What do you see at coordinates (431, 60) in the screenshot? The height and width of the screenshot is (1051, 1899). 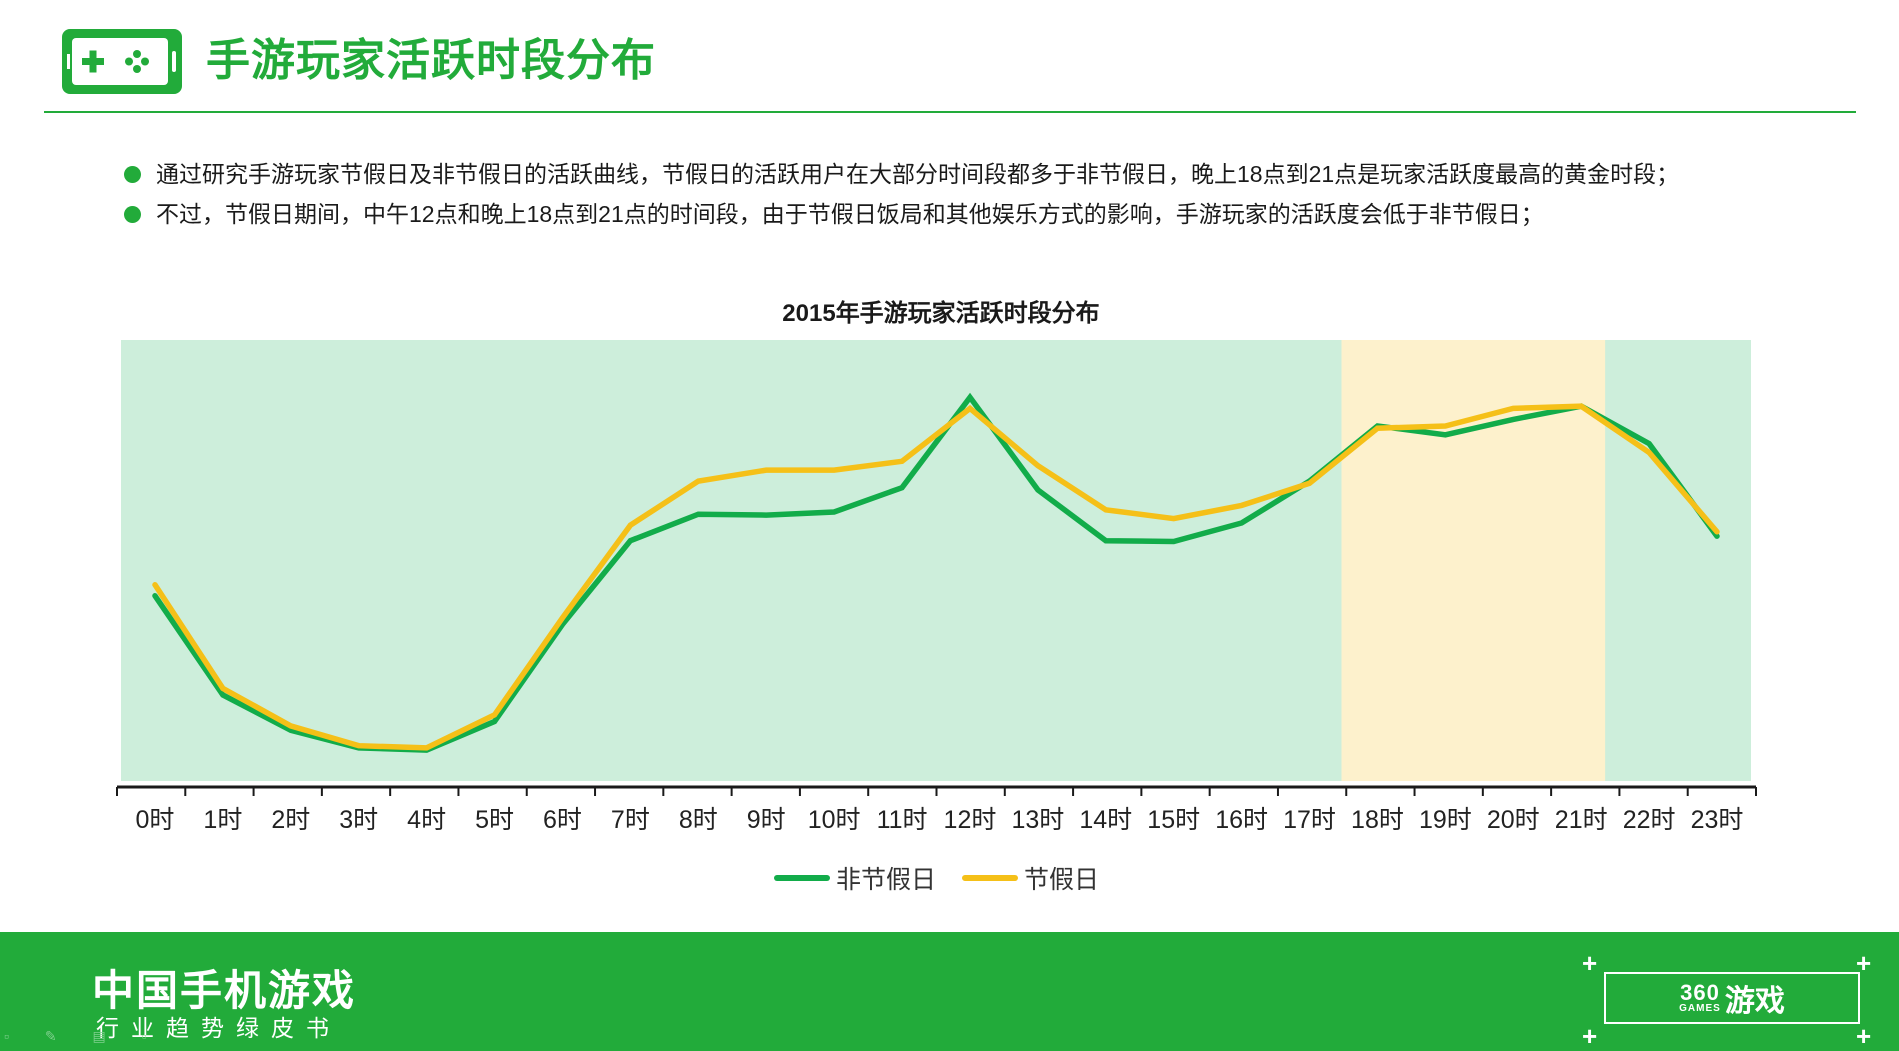 I see `page-title: 手游玩家活跃时段分布` at bounding box center [431, 60].